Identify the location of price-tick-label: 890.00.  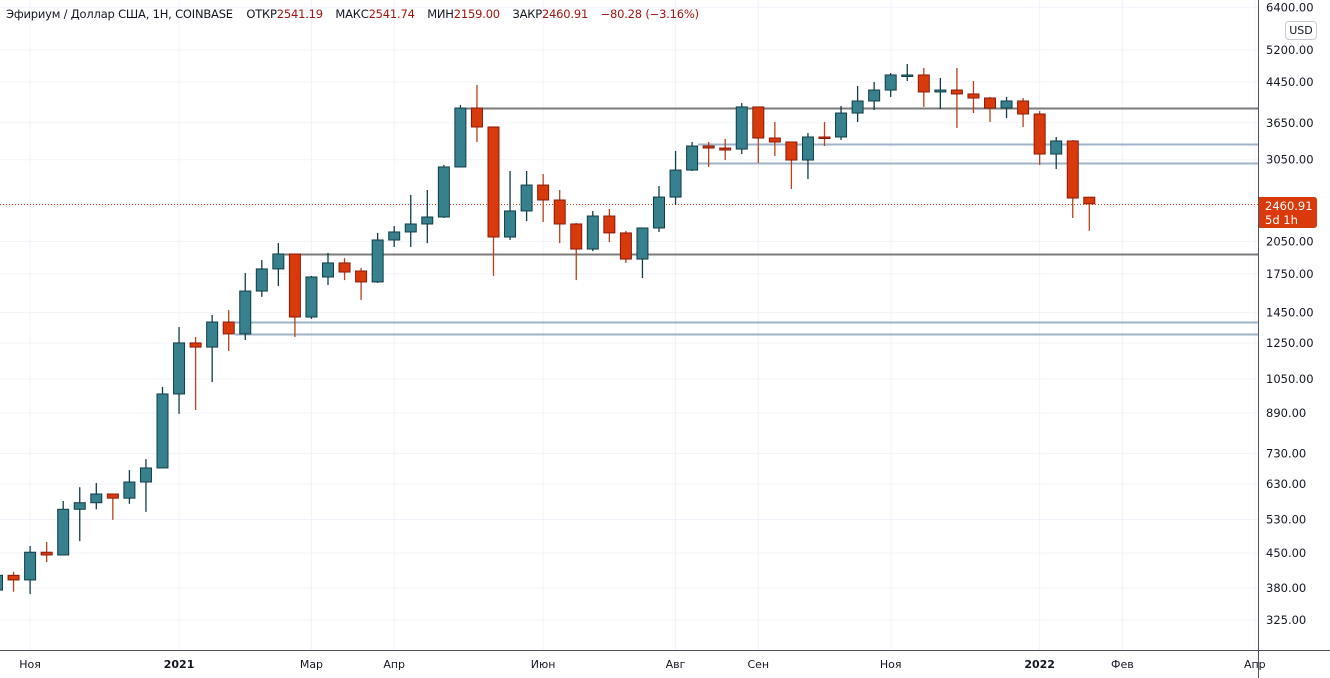
(1286, 413).